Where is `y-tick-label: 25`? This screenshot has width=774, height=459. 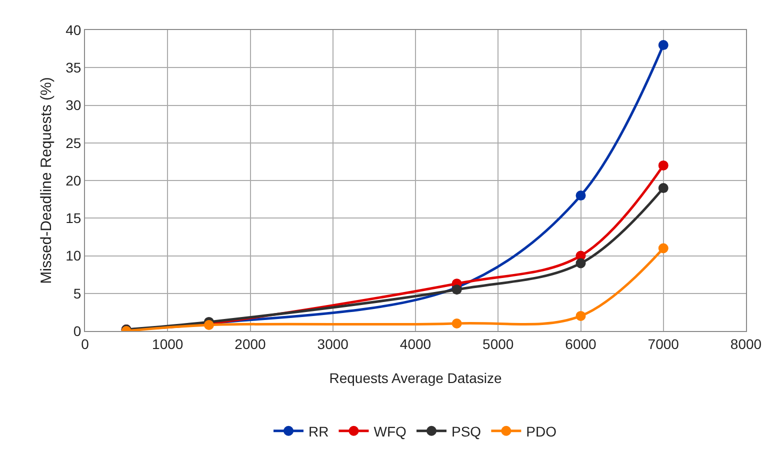 y-tick-label: 25 is located at coordinates (74, 142).